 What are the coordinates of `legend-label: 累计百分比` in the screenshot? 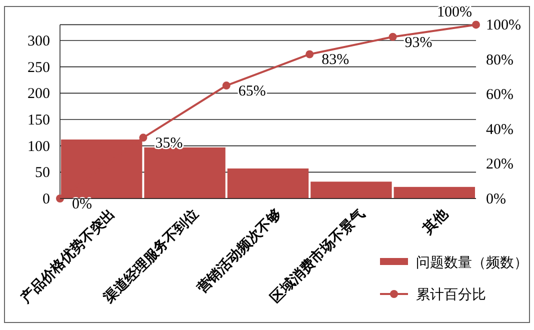 It's located at (451, 295).